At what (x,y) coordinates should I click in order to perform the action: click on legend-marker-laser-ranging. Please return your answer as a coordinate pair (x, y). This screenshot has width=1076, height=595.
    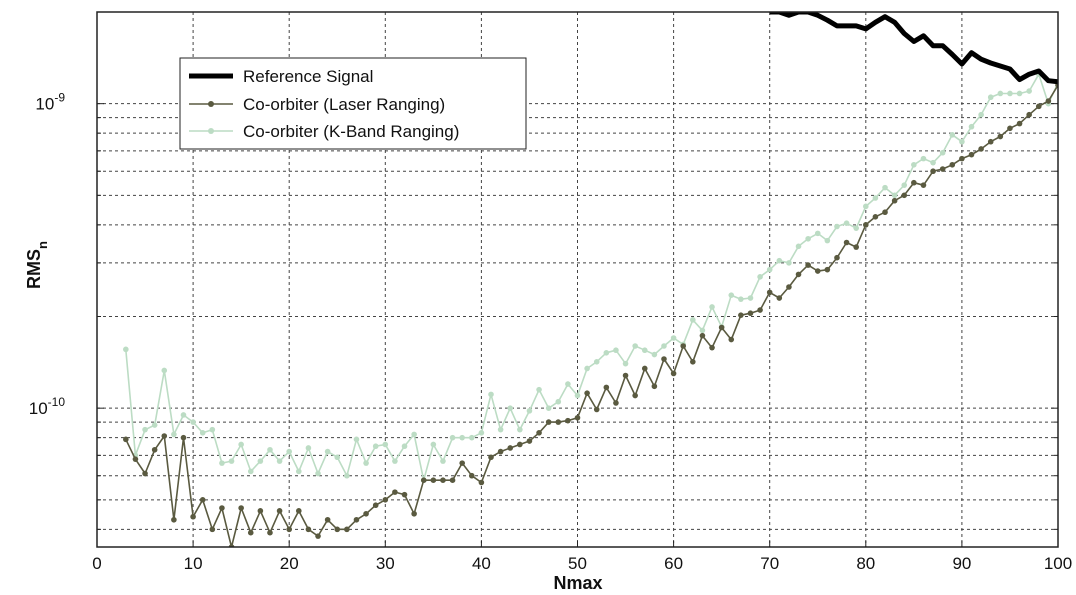
    Looking at the image, I should click on (211, 104).